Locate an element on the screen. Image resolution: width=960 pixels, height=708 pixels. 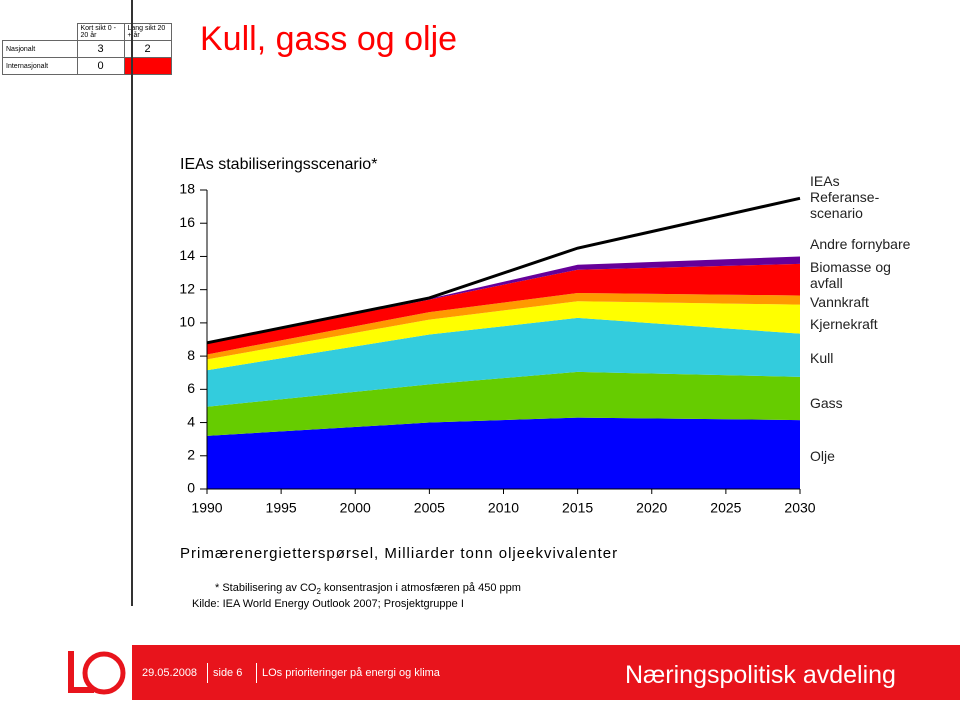
divider is located at coordinates (132, 303).